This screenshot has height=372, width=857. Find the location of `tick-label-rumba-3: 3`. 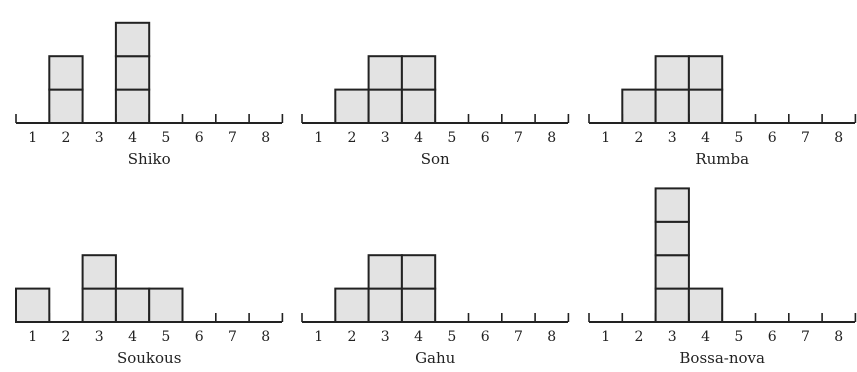

tick-label-rumba-3: 3 is located at coordinates (672, 138).